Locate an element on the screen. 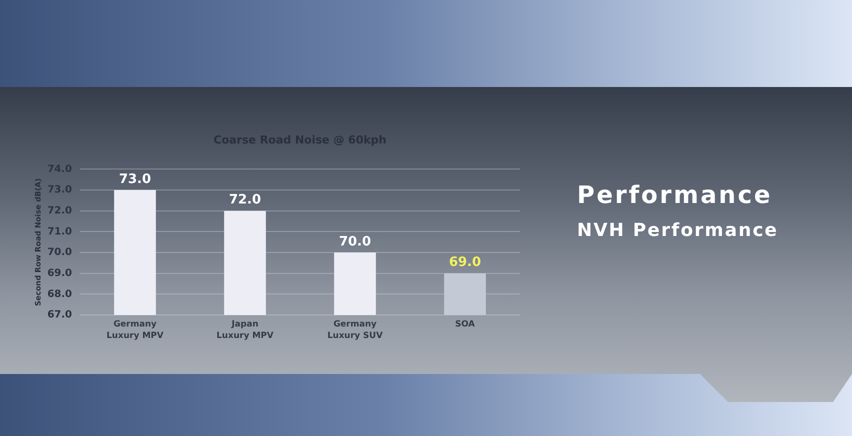 The width and height of the screenshot is (852, 436). x-tick-label: Japan Luxury MPV is located at coordinates (245, 330).